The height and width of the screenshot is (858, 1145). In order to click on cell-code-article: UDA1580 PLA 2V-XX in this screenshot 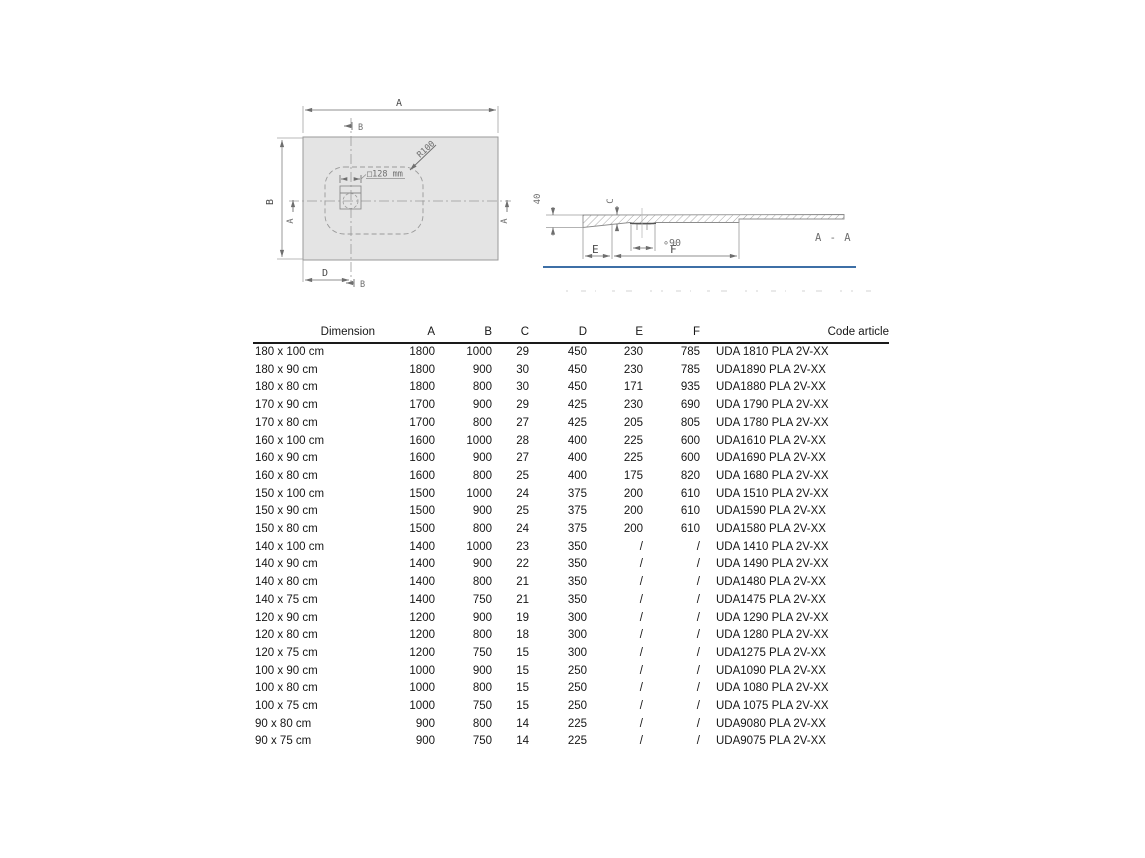, I will do `click(771, 529)`.